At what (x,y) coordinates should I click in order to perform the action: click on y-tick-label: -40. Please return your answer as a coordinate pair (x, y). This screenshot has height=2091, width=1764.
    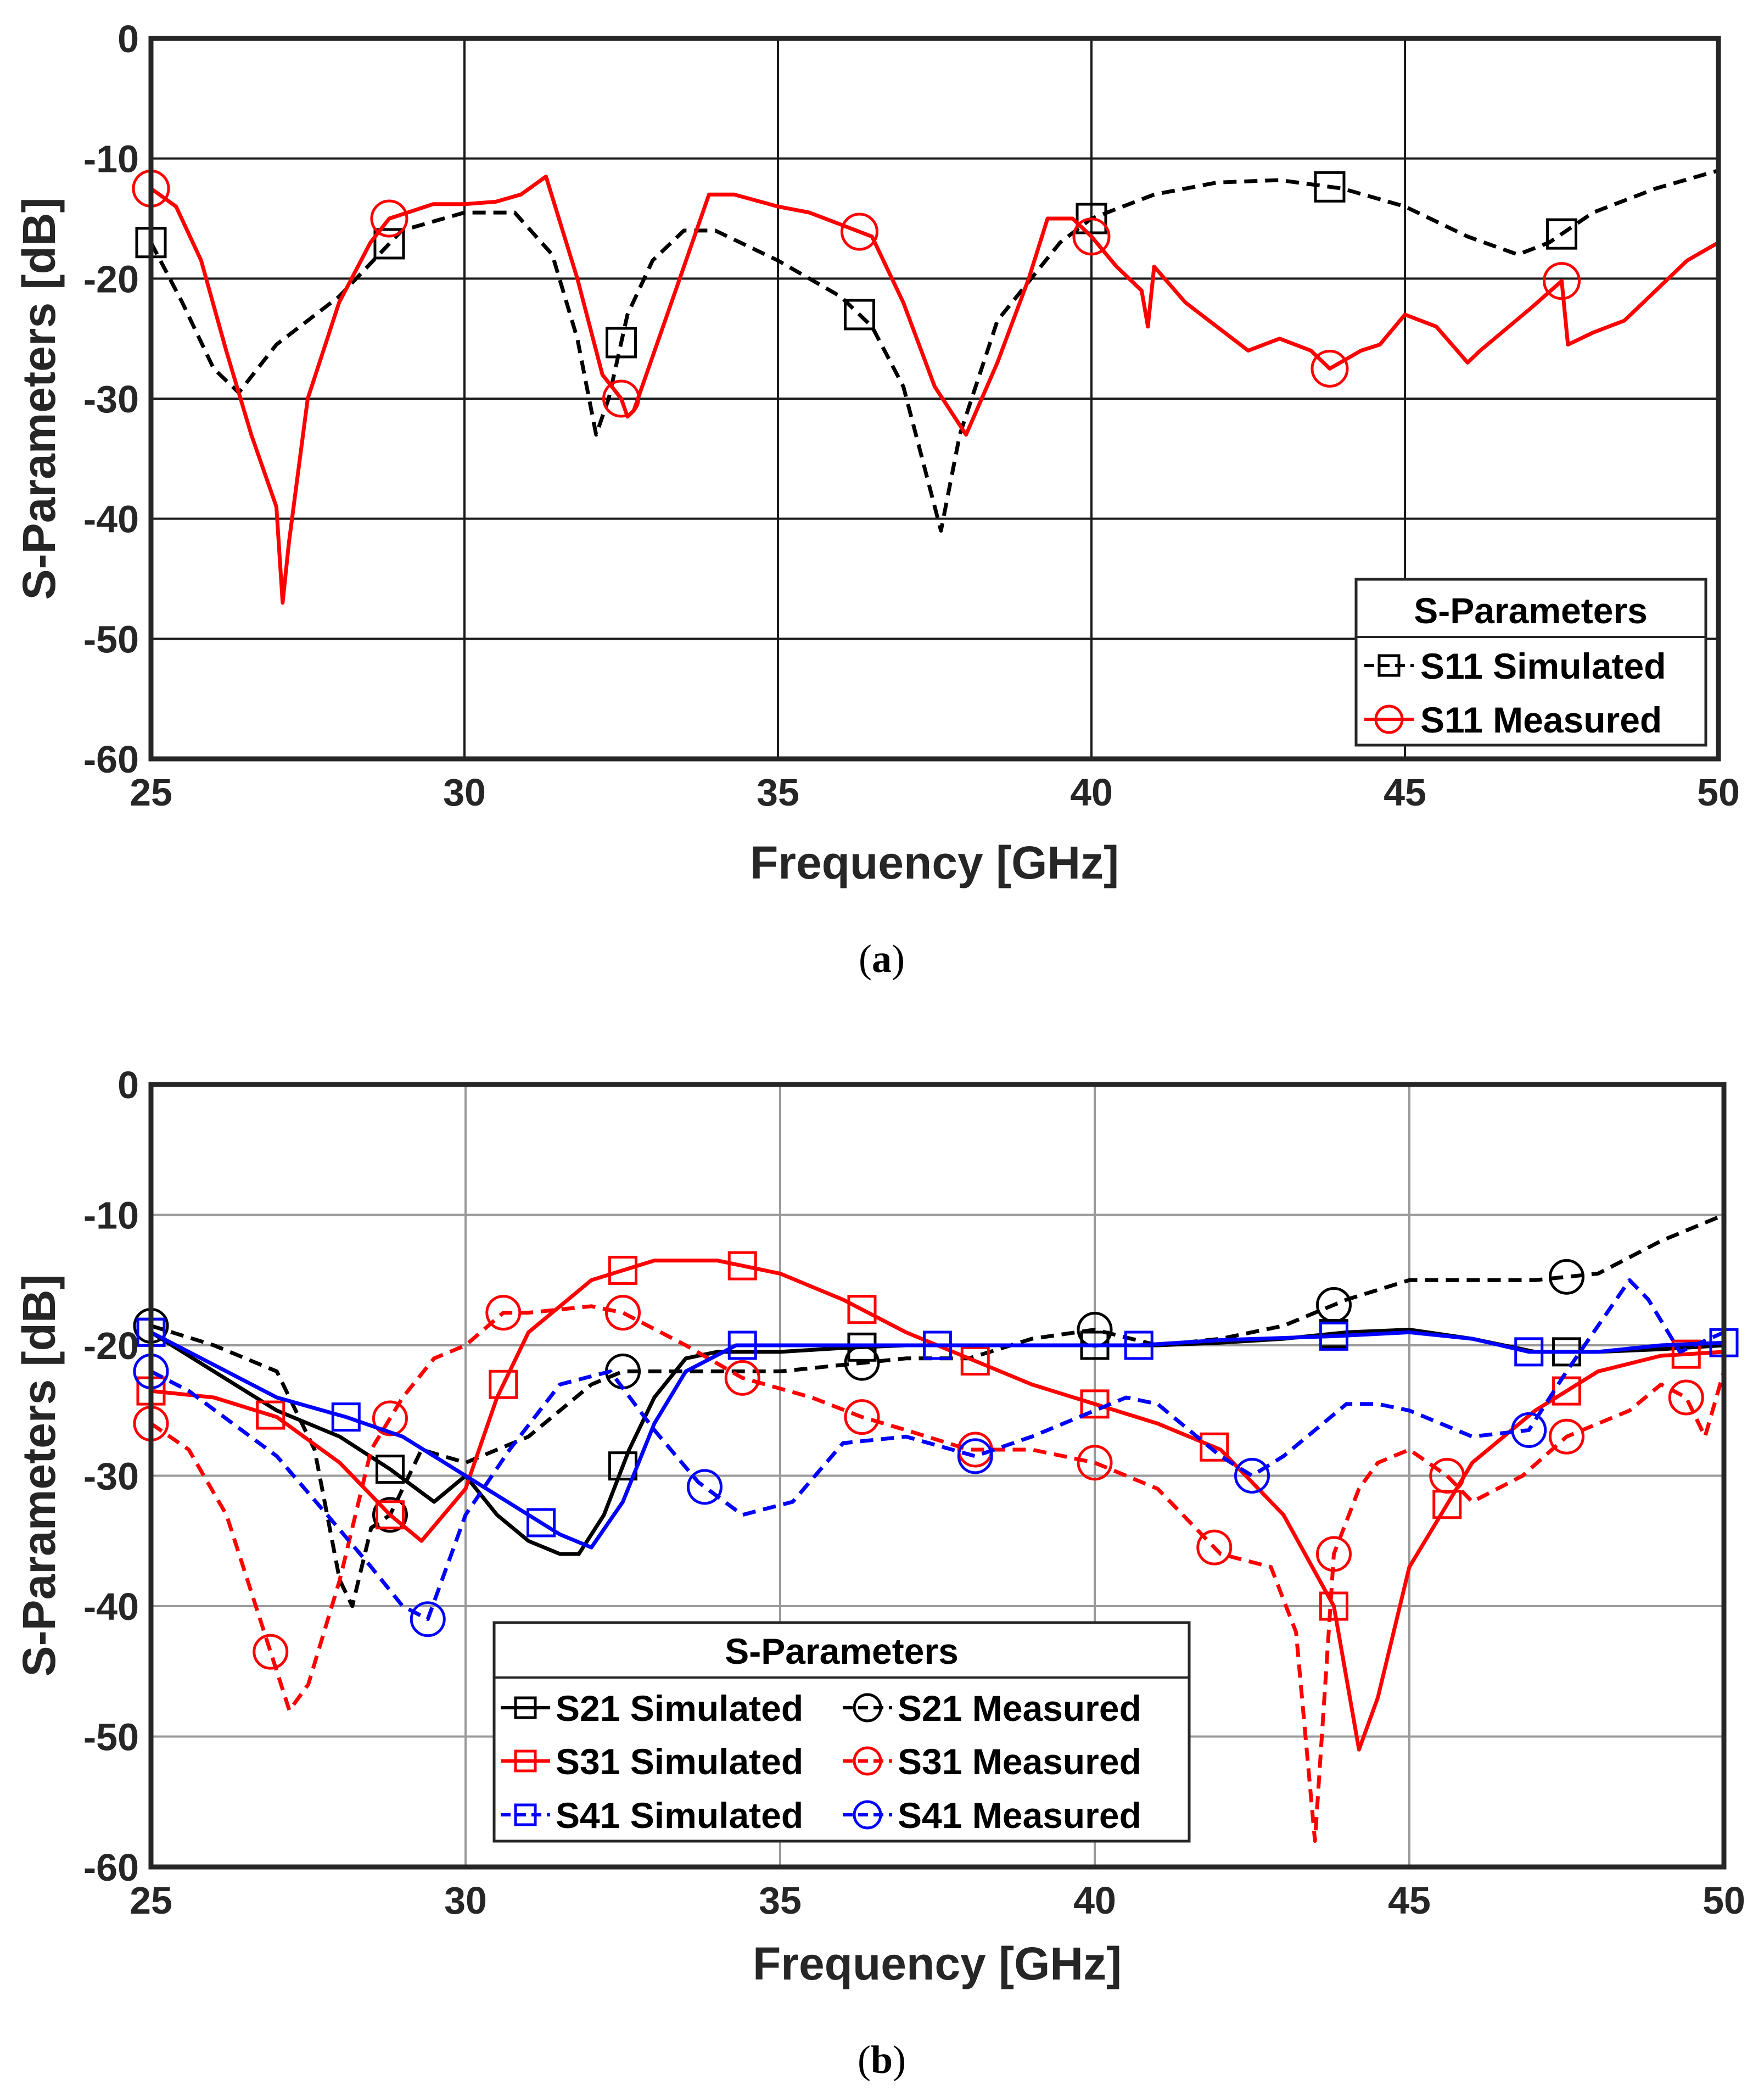
    Looking at the image, I should click on (111, 519).